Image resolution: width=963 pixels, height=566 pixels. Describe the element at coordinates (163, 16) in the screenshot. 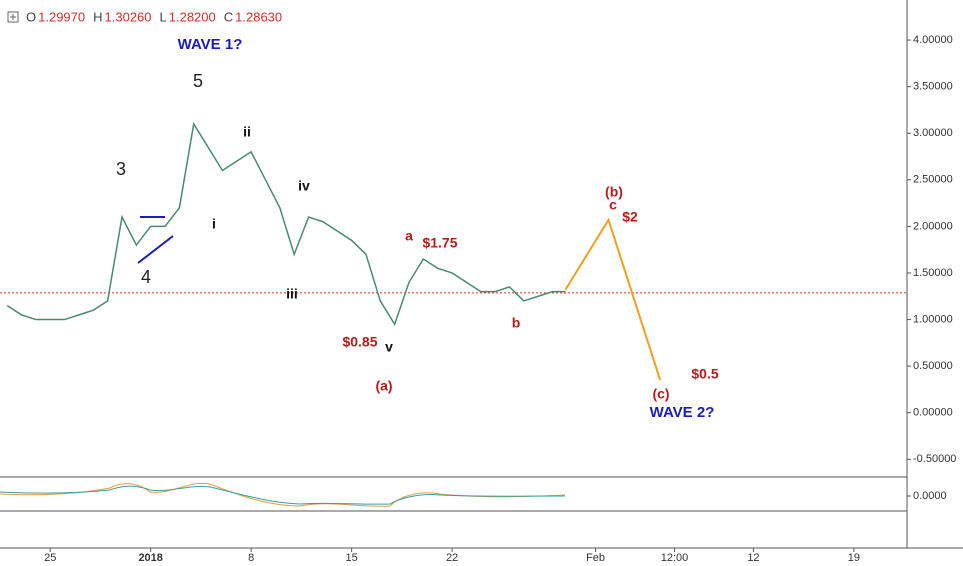

I see `ohlc-key: L` at that location.